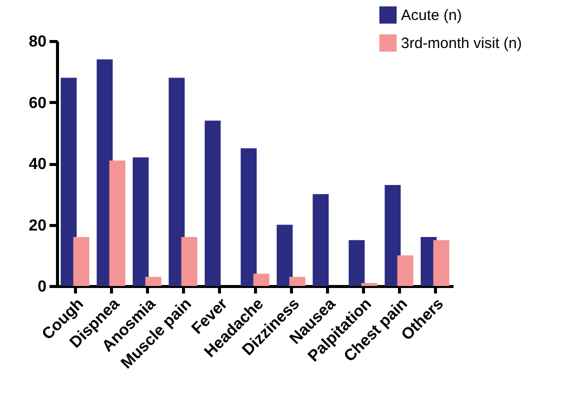 The image size is (583, 401). Describe the element at coordinates (42, 287) in the screenshot. I see `y-tick-label: 0` at that location.